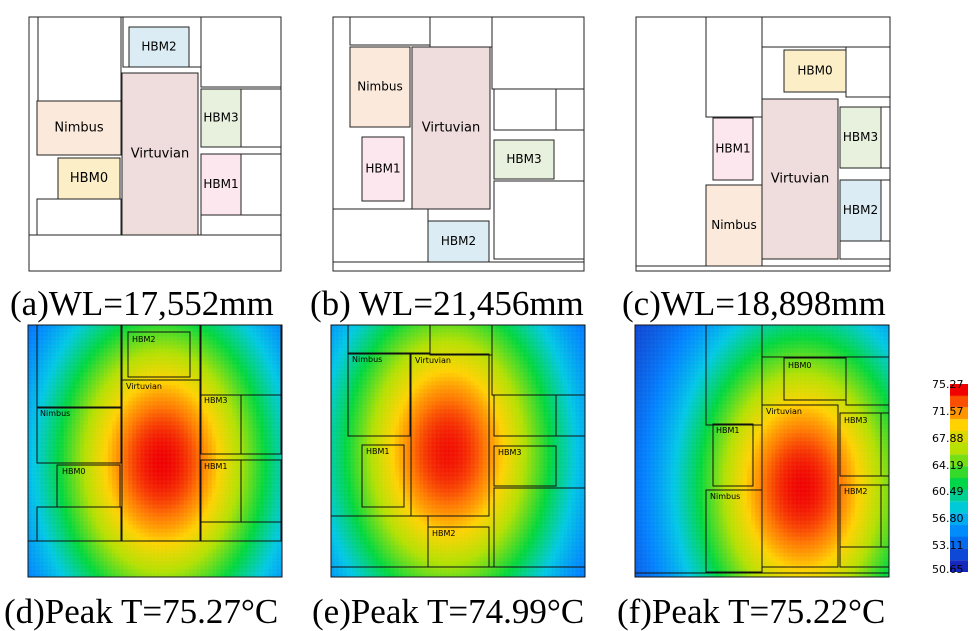 The width and height of the screenshot is (980, 631). Describe the element at coordinates (948, 438) in the screenshot. I see `colorbar-tick-label: 67.88` at that location.